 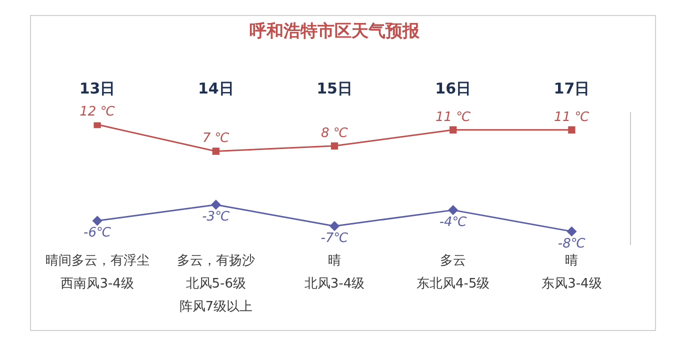 What do you see at coordinates (572, 88) in the screenshot?
I see `x-tick-label: 17日` at bounding box center [572, 88].